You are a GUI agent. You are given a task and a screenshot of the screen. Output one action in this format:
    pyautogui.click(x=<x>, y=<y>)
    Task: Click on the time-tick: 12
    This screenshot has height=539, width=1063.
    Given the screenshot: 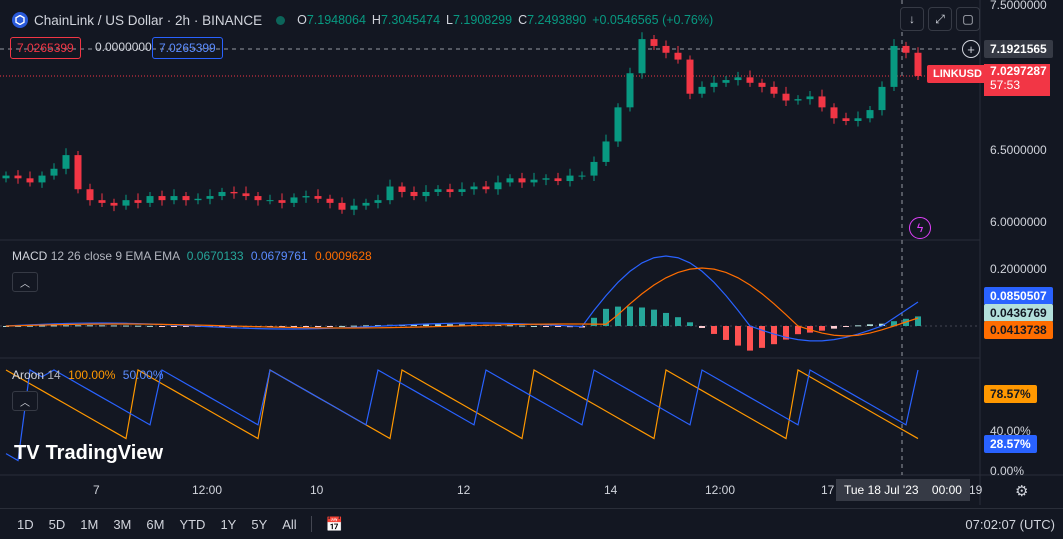 What is the action you would take?
    pyautogui.click(x=464, y=490)
    